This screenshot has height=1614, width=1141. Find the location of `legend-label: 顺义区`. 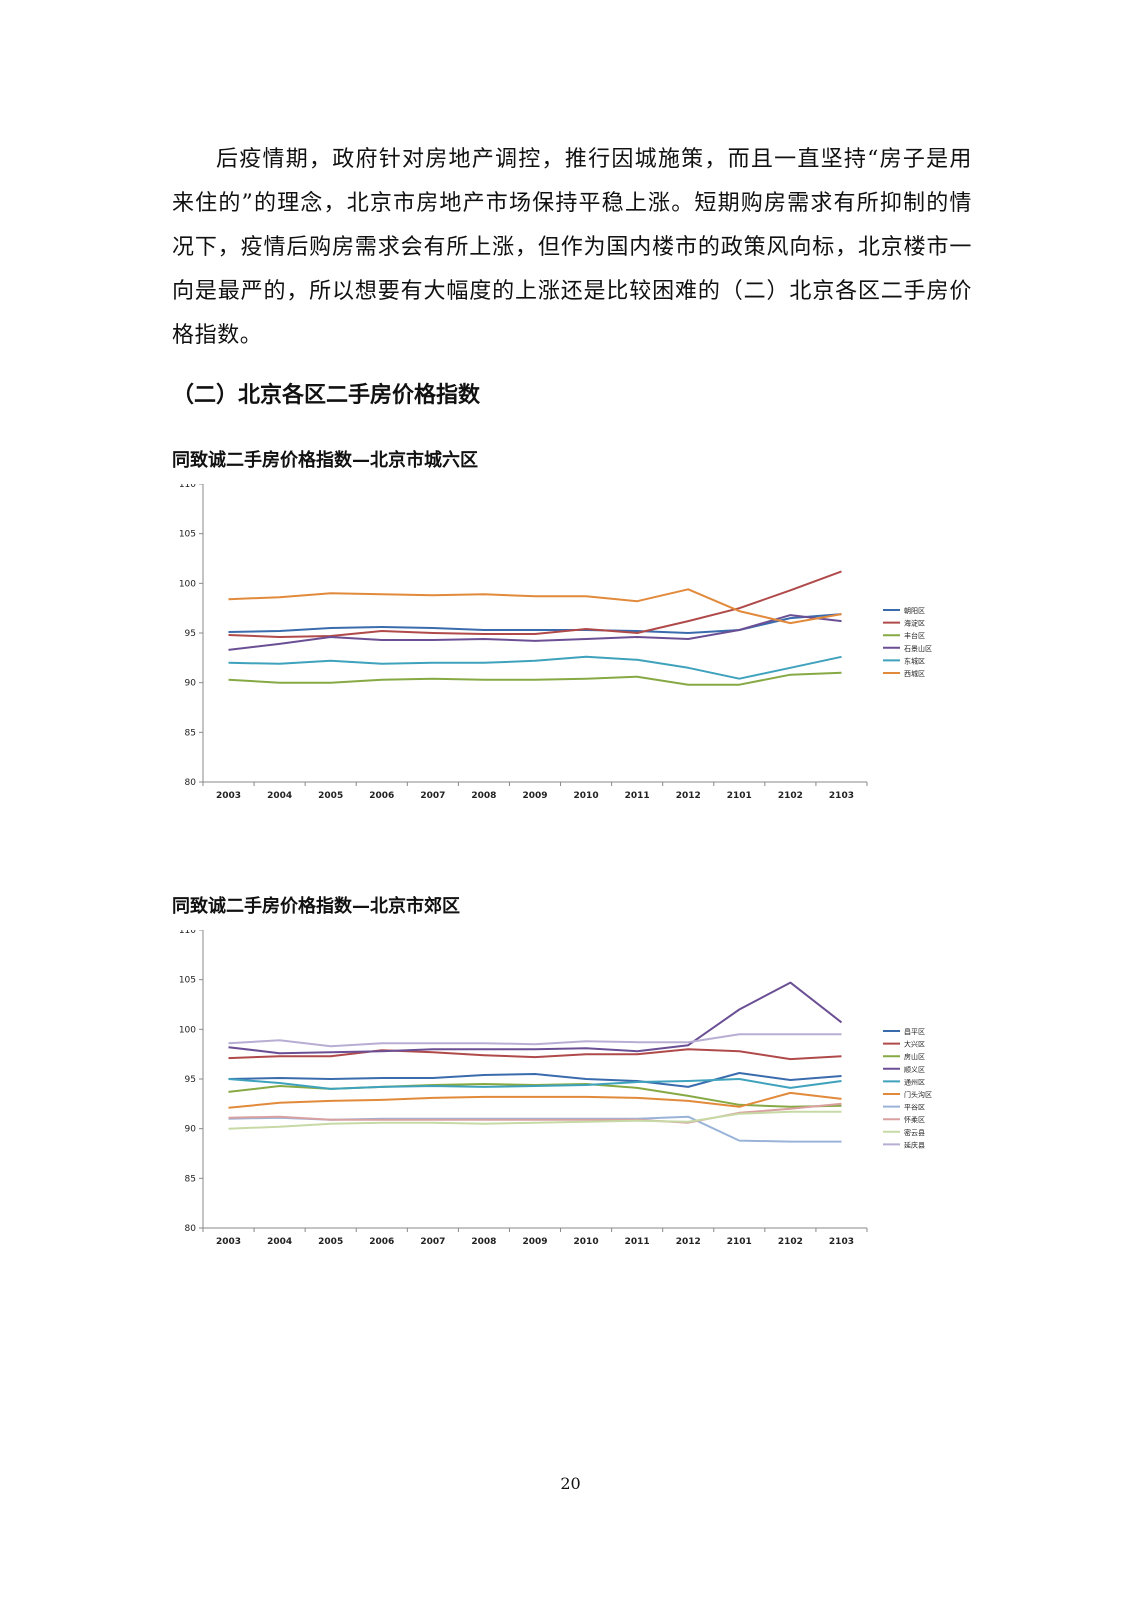

legend-label: 顺义区 is located at coordinates (914, 1070).